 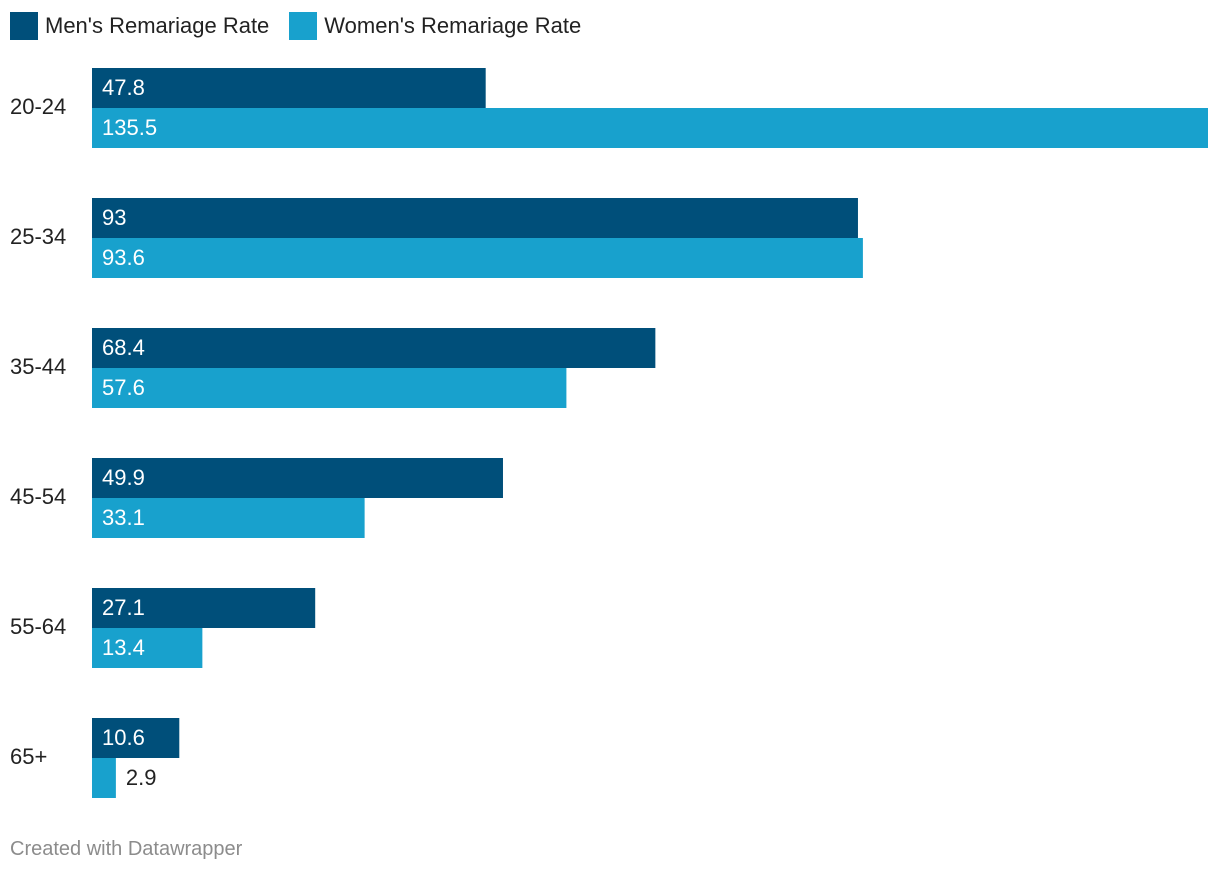 I want to click on legend-item-men: Men's Remariage Rate, so click(x=139, y=26).